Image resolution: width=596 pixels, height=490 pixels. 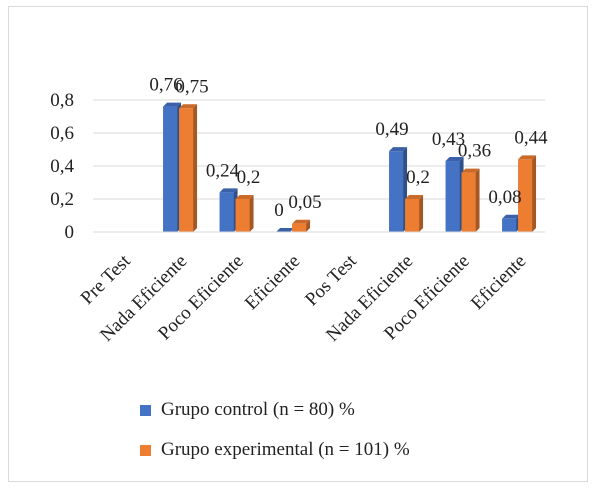 I want to click on legend-item-control: Grupo control (n = 80) %, so click(x=275, y=410).